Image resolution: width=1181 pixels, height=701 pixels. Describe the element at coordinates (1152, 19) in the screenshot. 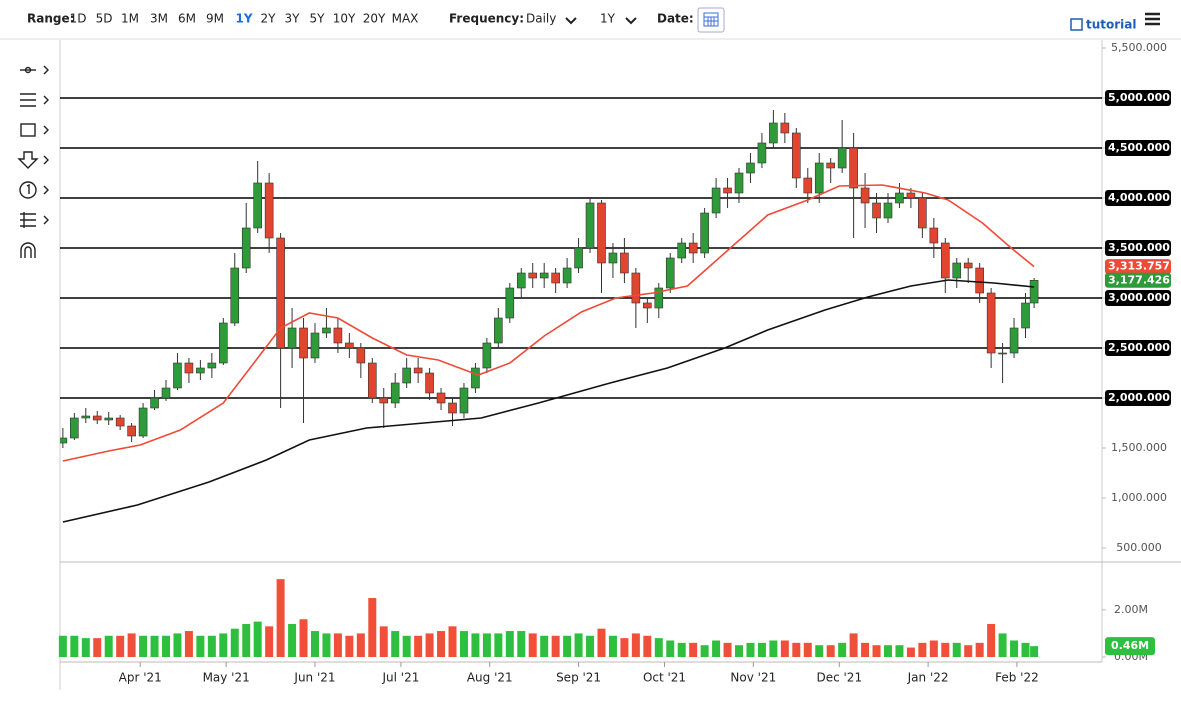

I see `menu-icon` at that location.